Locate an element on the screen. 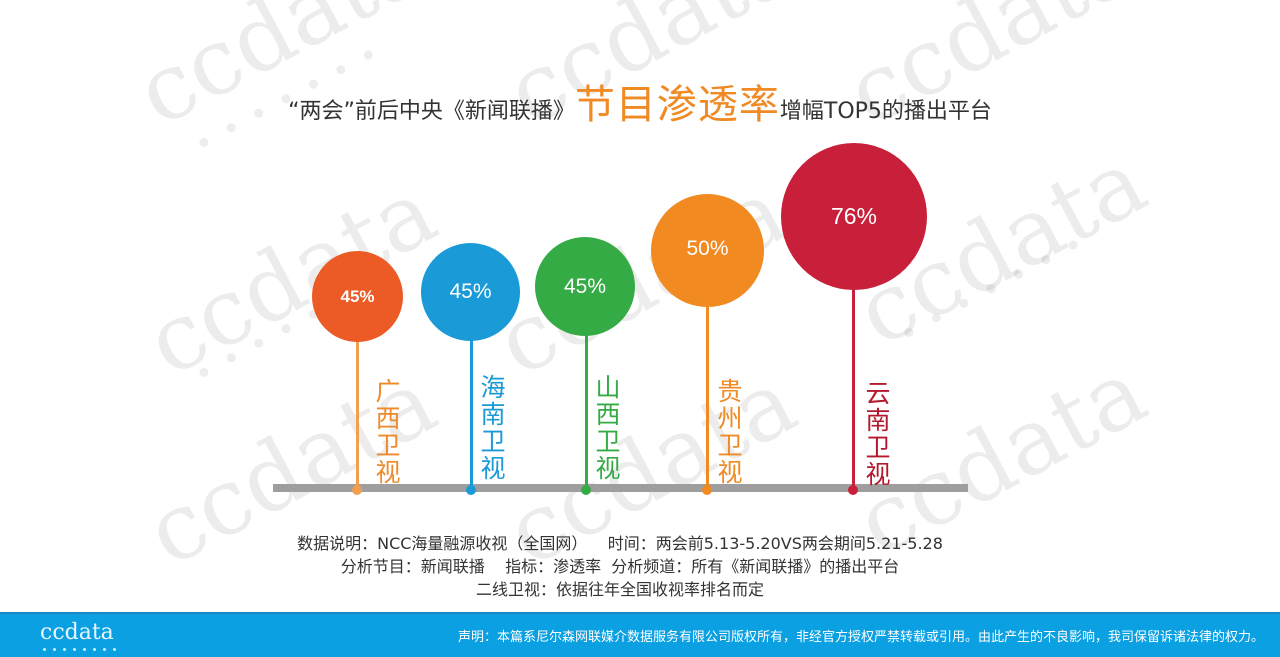 The height and width of the screenshot is (657, 1280). note-line-program: 分析节目：新闻联播 指标：渗透率 分析频道：所有《新闻联播》的播出平台 is located at coordinates (620, 566).